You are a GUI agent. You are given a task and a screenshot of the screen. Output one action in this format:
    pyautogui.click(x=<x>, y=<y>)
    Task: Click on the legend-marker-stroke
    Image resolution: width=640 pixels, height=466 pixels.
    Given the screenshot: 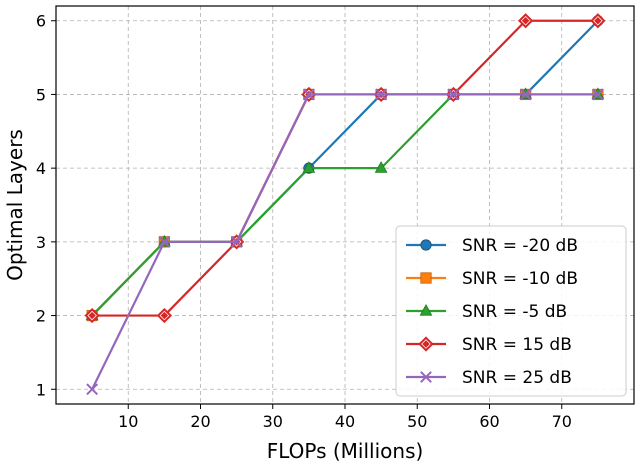 What is the action you would take?
    pyautogui.click(x=426, y=377)
    